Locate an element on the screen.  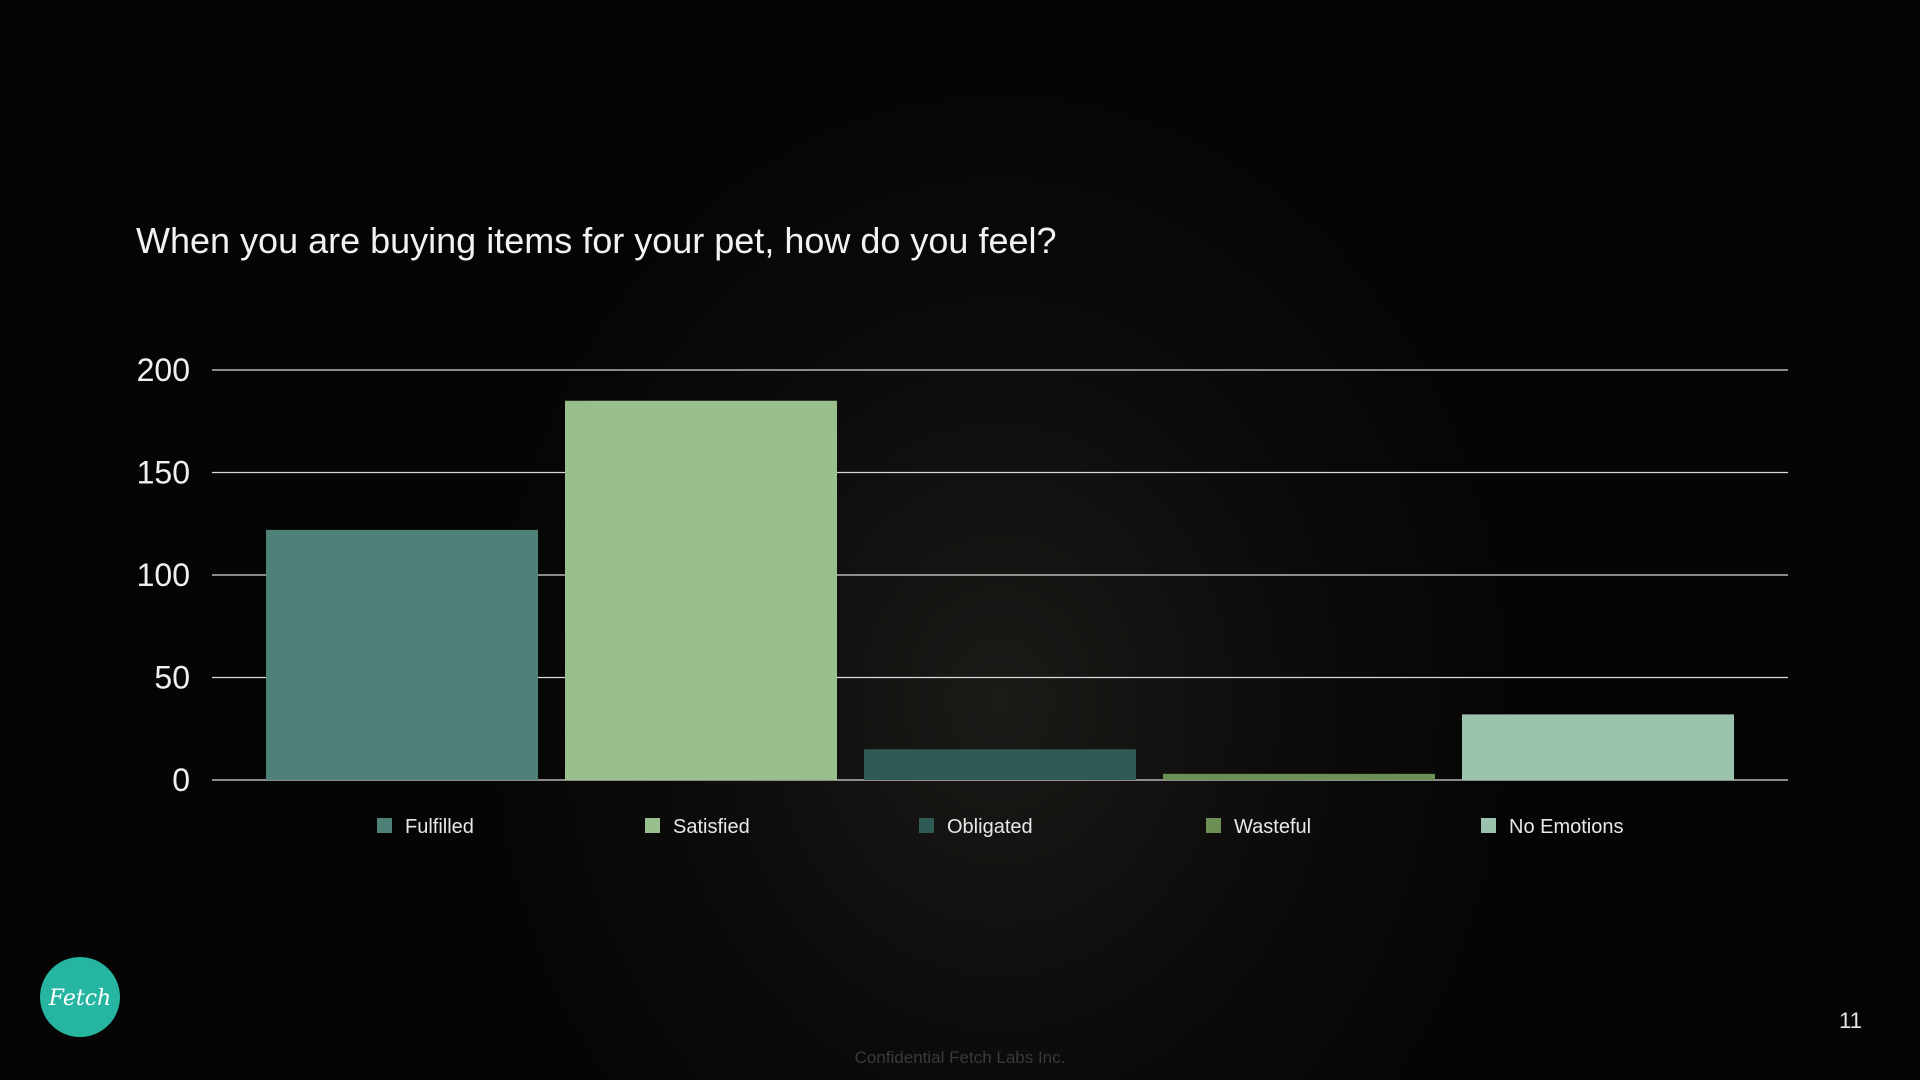
y-tick-label: 200 is located at coordinates (163, 370).